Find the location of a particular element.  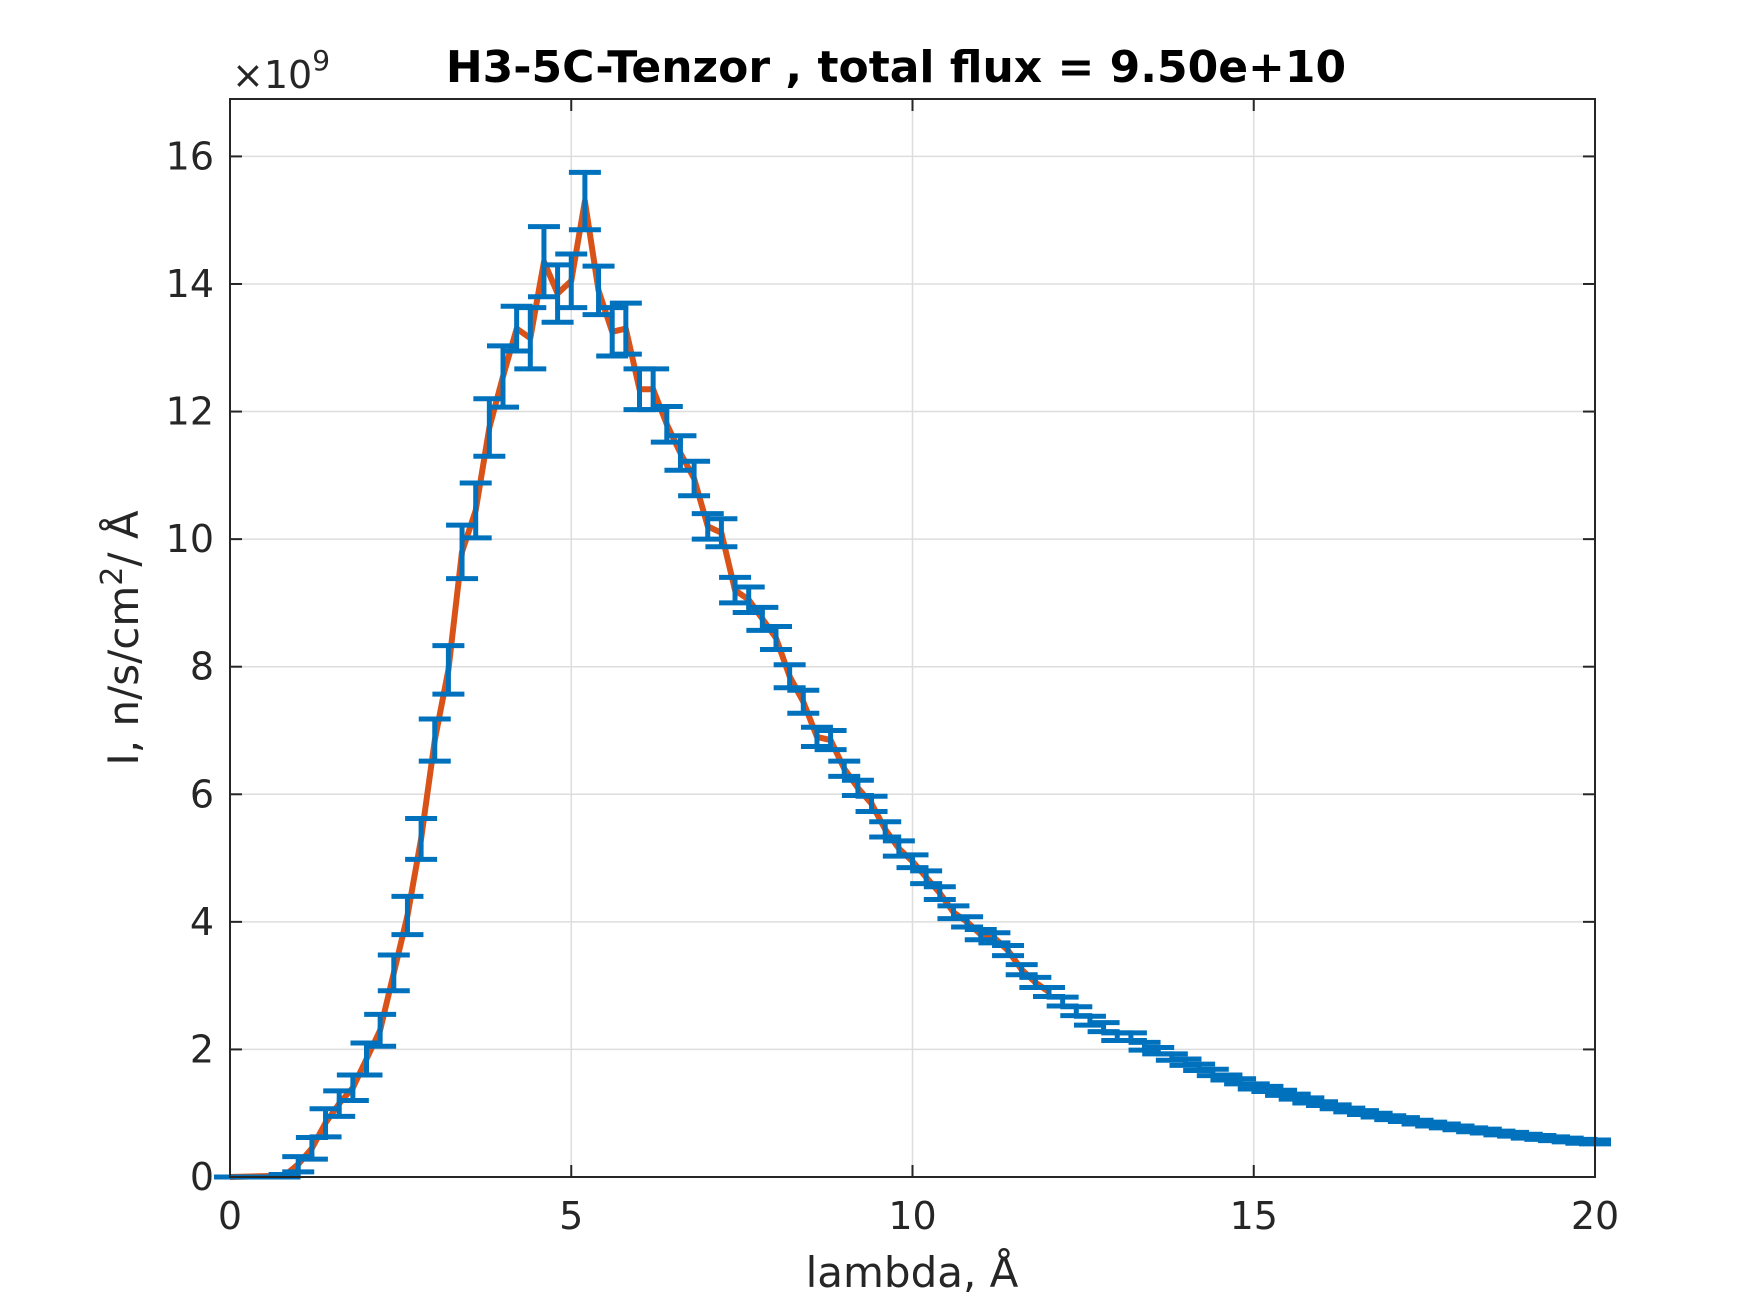

y-tick-label: 12 is located at coordinates (190, 412).